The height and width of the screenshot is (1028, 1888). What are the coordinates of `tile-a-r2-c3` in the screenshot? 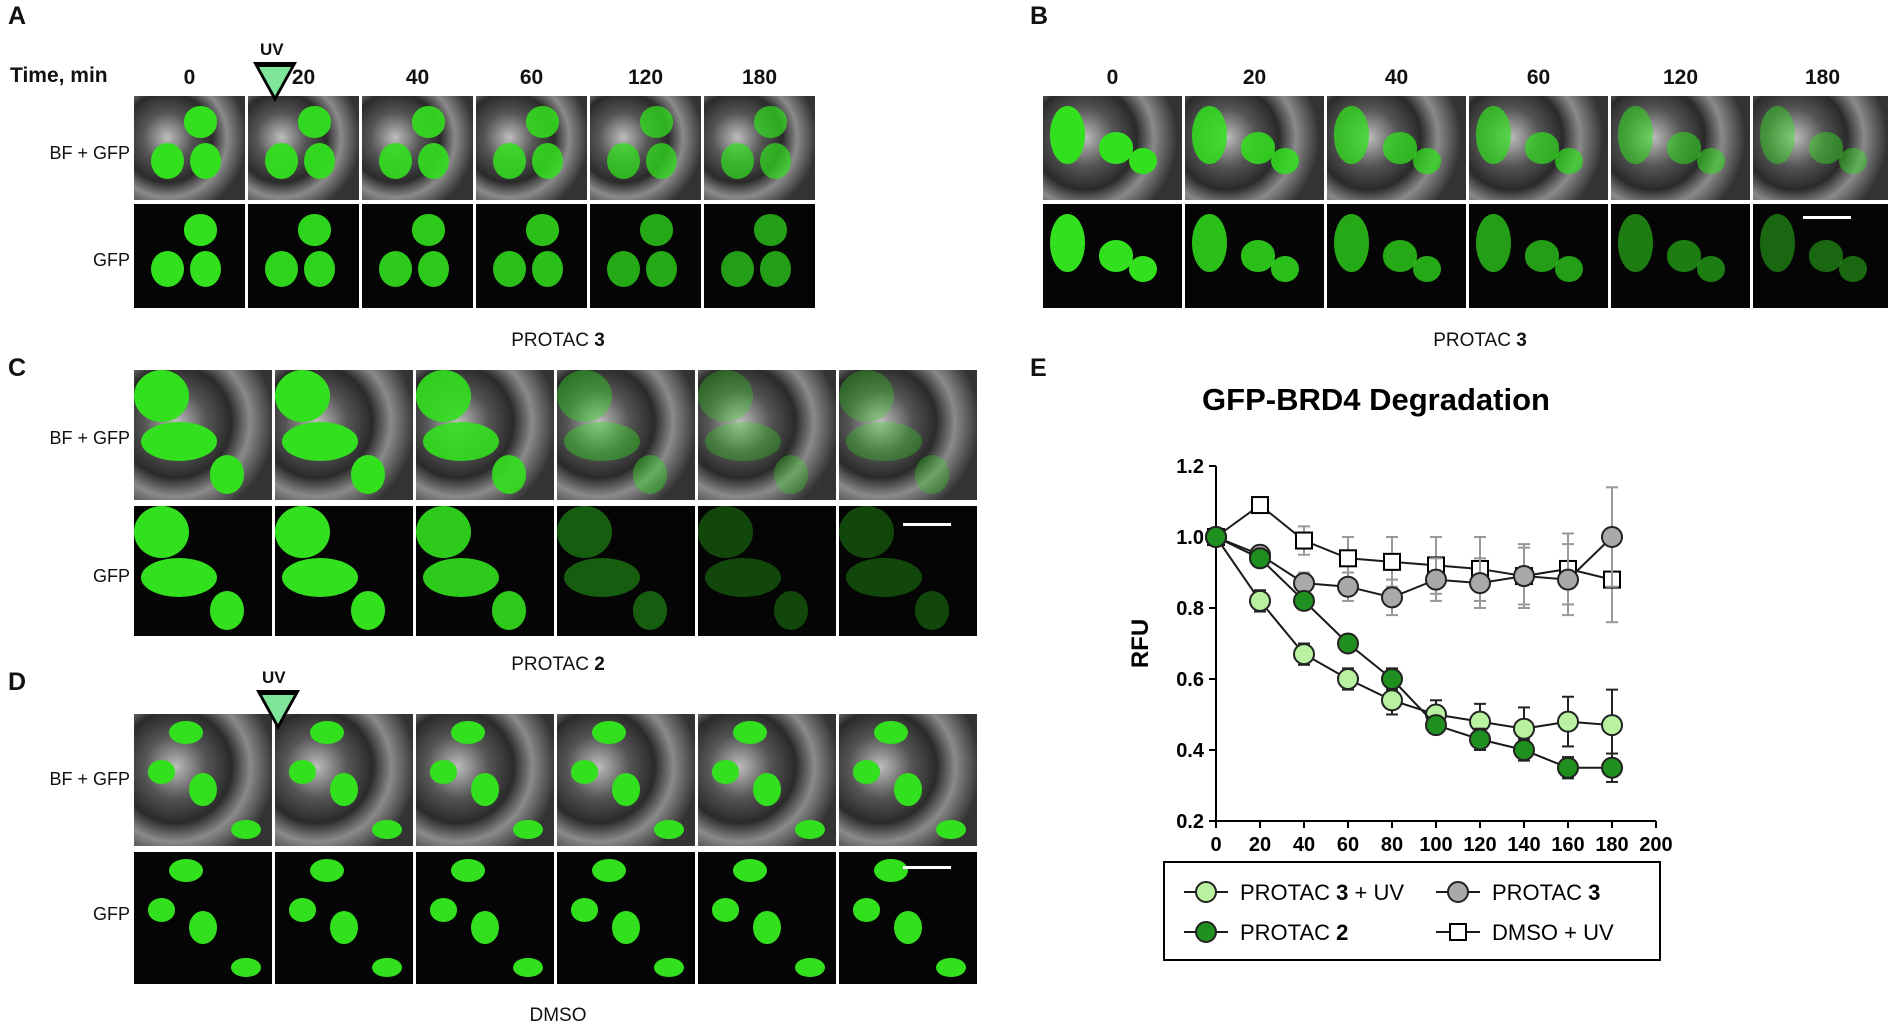 It's located at (417, 256).